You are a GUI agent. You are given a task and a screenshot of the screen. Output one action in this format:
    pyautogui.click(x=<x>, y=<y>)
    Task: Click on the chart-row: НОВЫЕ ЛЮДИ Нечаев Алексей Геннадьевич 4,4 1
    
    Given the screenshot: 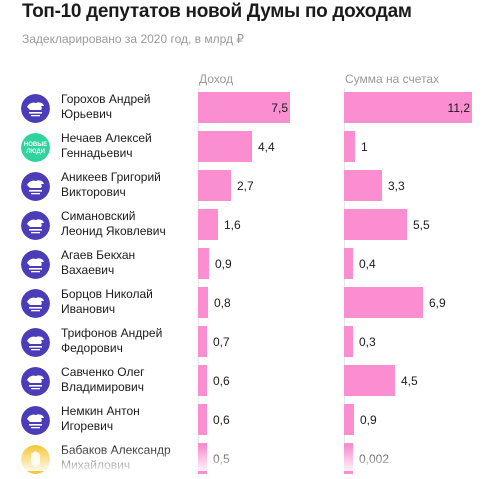 What is the action you would take?
    pyautogui.click(x=250, y=147)
    